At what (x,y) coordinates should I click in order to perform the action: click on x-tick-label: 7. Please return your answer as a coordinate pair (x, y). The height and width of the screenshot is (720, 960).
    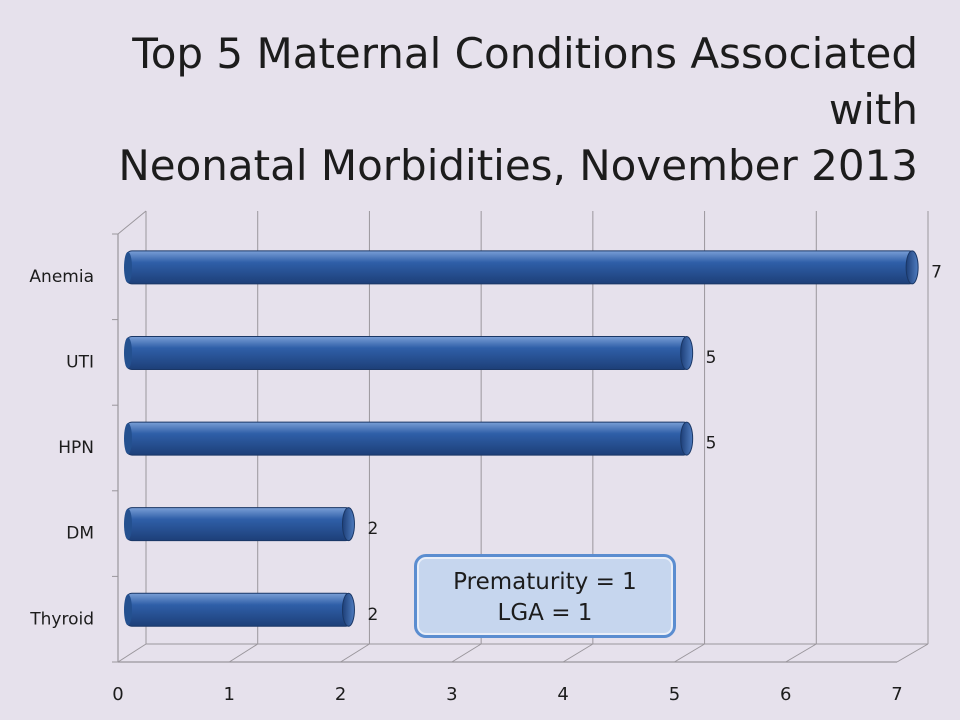
    Looking at the image, I should click on (896, 694).